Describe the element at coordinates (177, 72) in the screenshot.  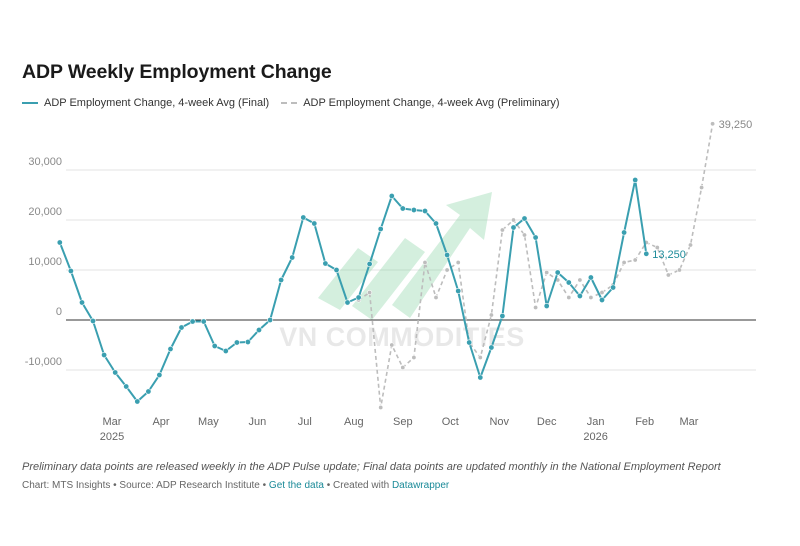
I see `chart-title: ADP Weekly Employment Change` at that location.